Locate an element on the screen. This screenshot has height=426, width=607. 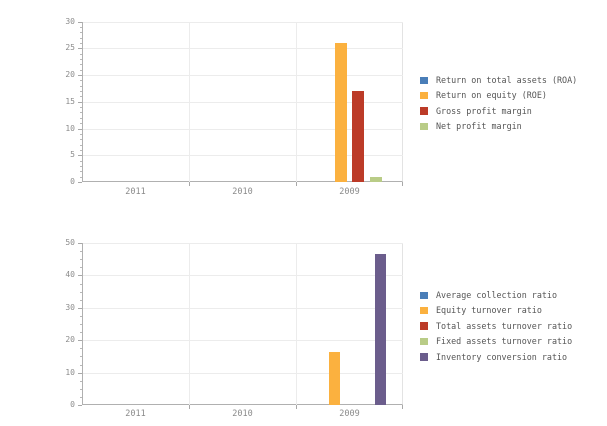
y-axis-tick-label: 40 is located at coordinates (70, 275).